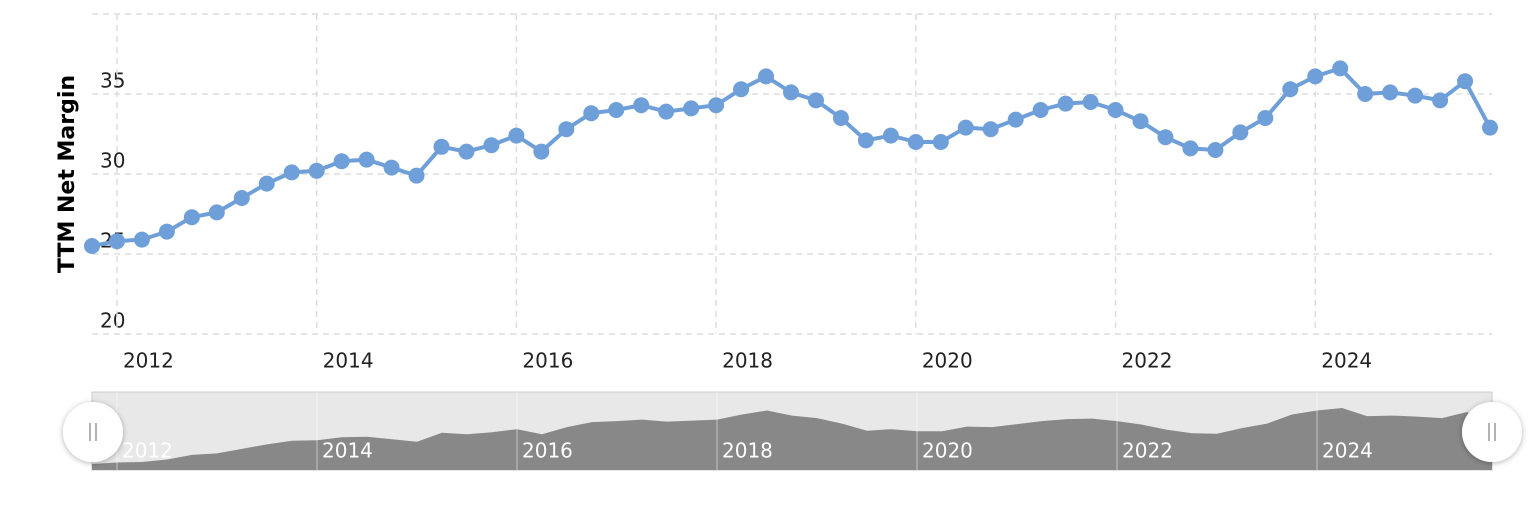 Image resolution: width=1538 pixels, height=510 pixels. I want to click on navigator-label: 2018, so click(747, 451).